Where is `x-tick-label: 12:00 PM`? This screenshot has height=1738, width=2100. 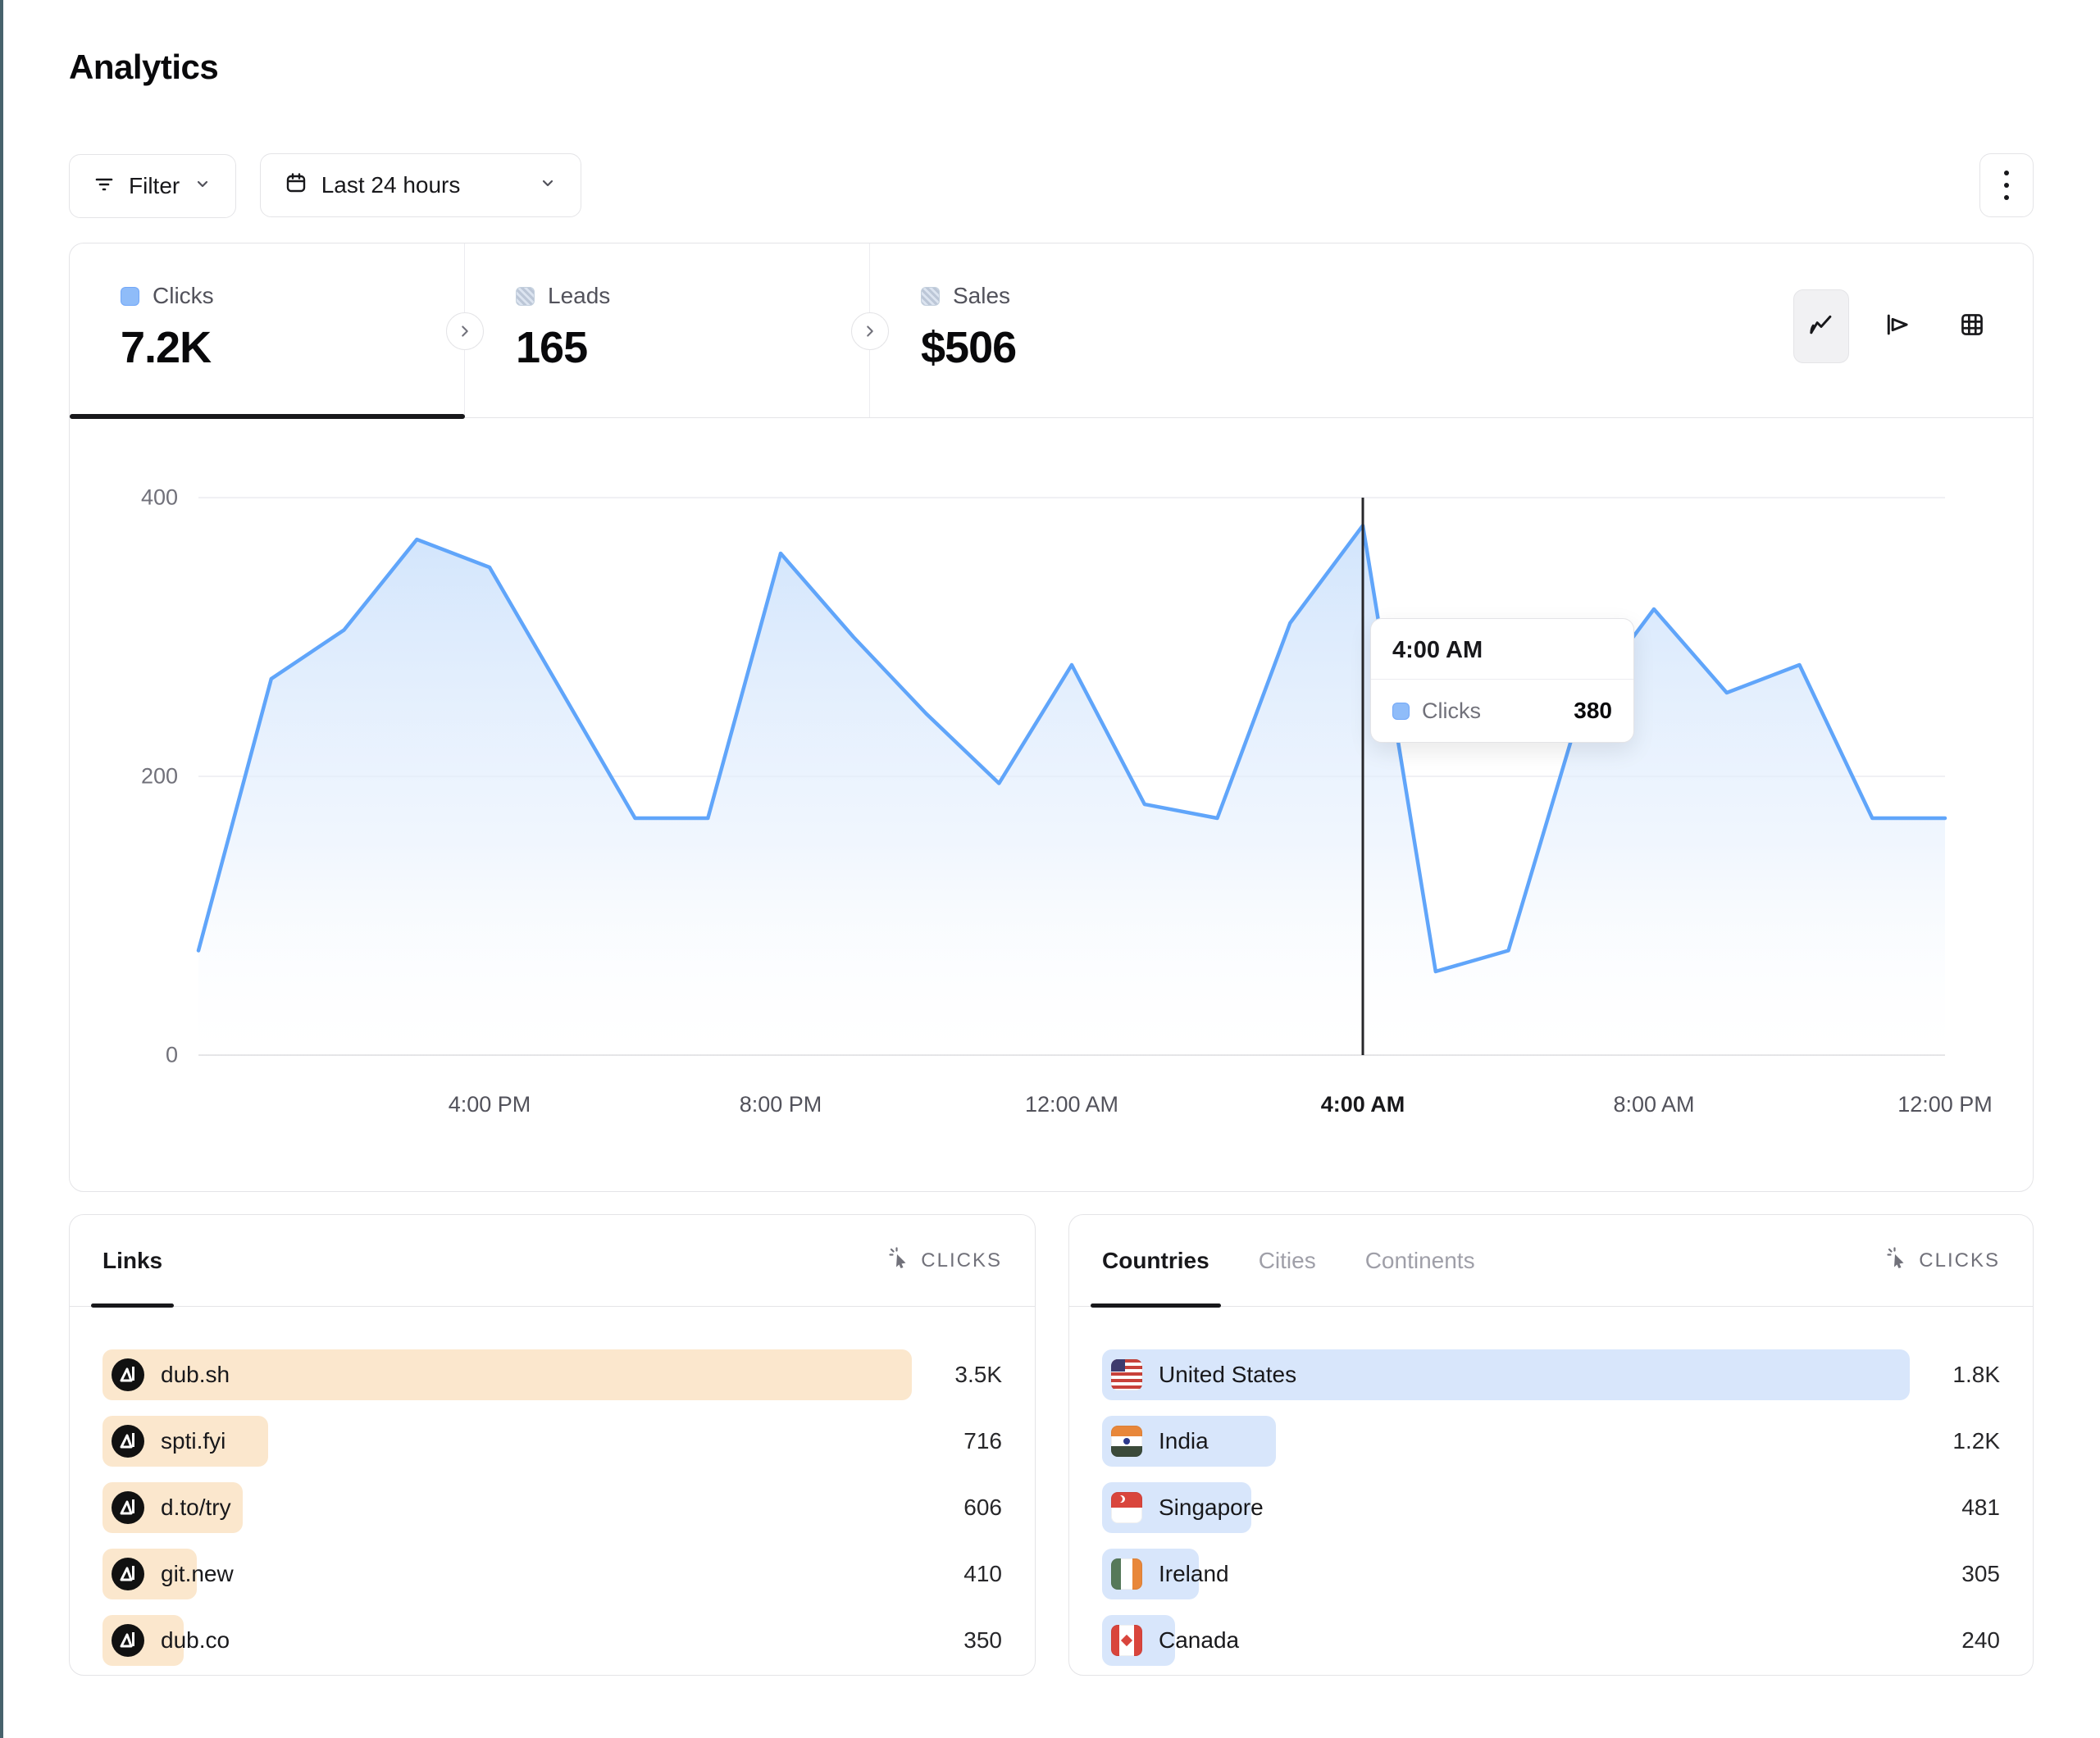
x-tick-label: 12:00 PM is located at coordinates (1945, 1104).